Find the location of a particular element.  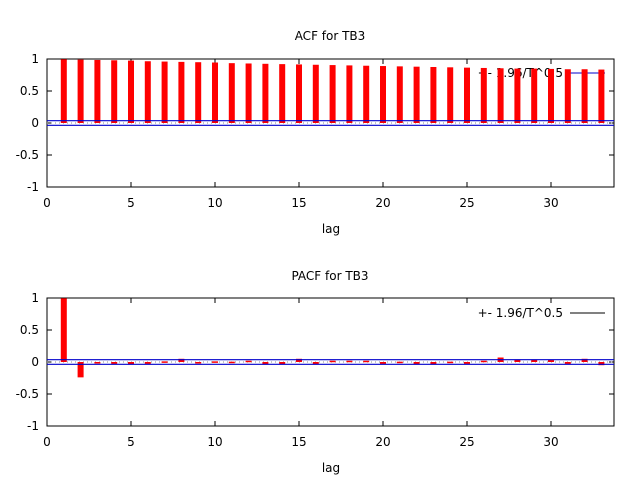

acf-ytick-label: -1 is located at coordinates (33, 187).